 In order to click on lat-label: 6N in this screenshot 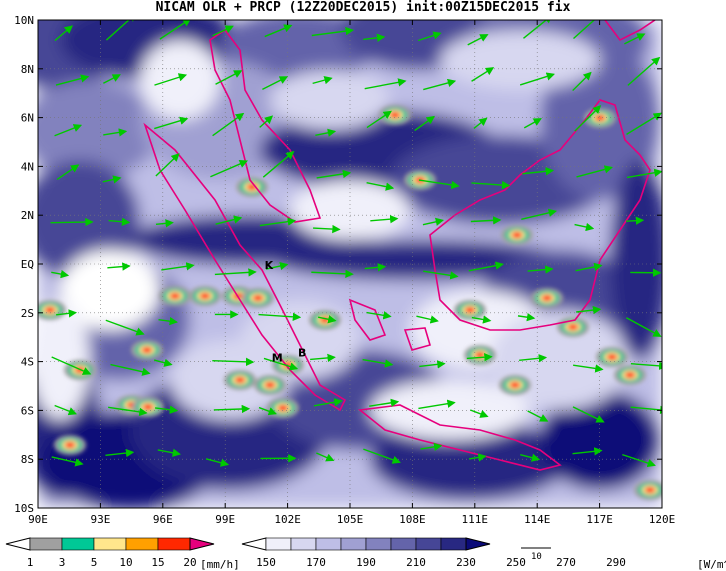, I will do `click(27, 118)`.